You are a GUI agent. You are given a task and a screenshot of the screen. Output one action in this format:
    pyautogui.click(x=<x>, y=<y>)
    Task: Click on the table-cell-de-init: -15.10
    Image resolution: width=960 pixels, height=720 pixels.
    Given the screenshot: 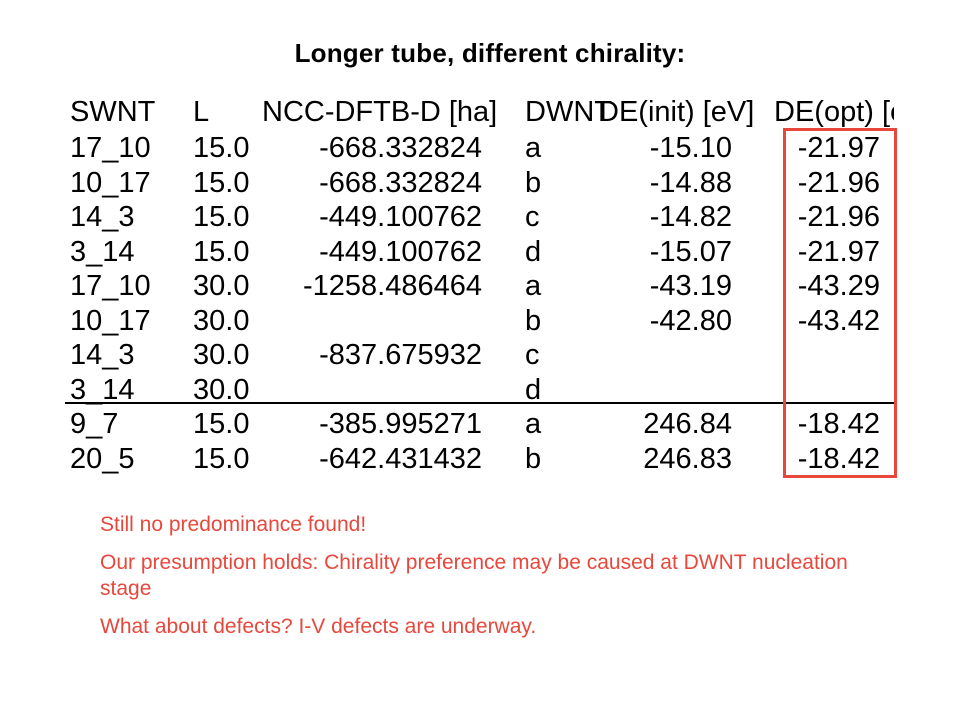 What is the action you would take?
    pyautogui.click(x=690, y=148)
    